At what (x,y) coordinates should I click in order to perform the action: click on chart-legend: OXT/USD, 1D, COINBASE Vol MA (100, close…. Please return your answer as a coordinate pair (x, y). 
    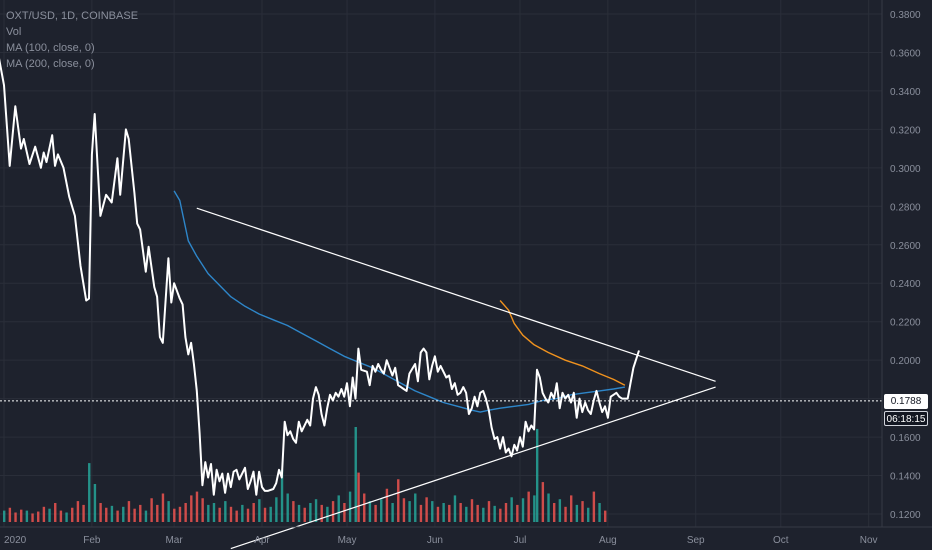
    Looking at the image, I should click on (72, 40).